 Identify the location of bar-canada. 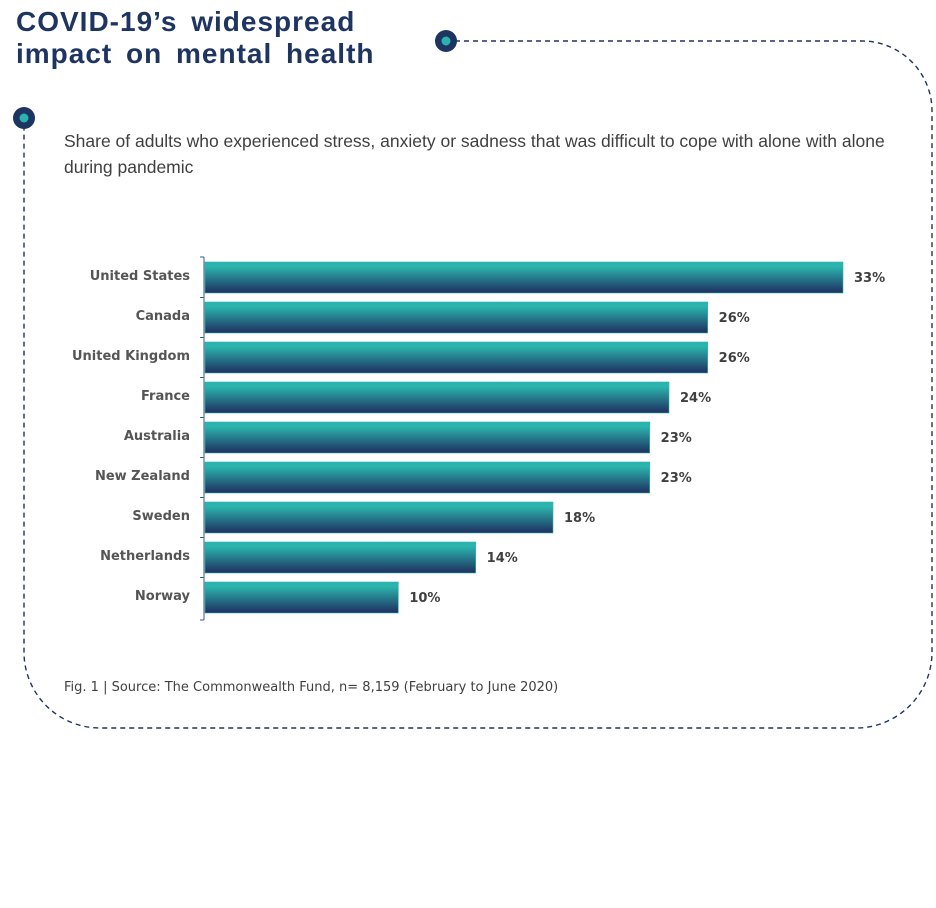
(456, 317).